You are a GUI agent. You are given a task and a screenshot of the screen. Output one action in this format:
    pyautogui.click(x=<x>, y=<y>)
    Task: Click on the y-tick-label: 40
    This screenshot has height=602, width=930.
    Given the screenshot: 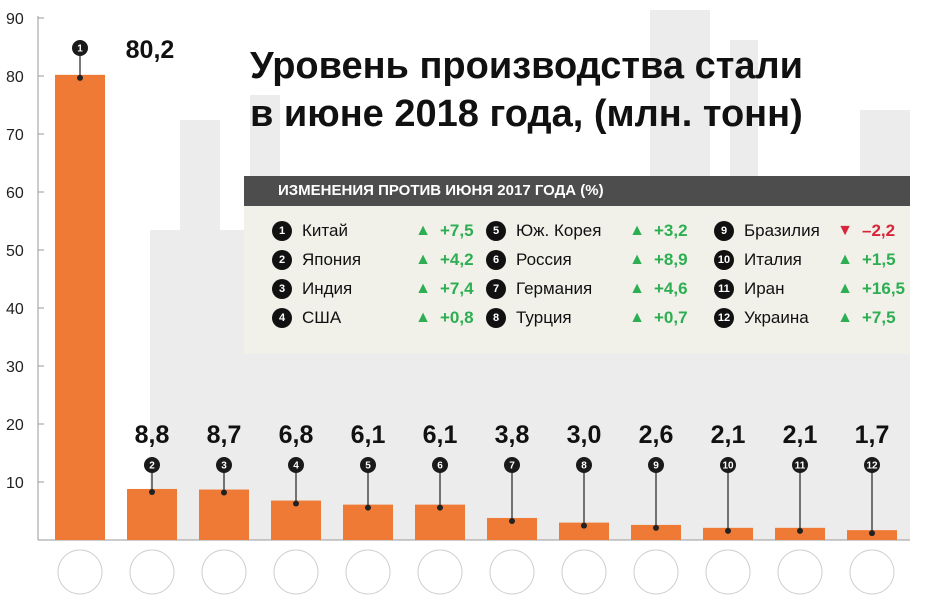 What is the action you would take?
    pyautogui.click(x=15, y=309)
    